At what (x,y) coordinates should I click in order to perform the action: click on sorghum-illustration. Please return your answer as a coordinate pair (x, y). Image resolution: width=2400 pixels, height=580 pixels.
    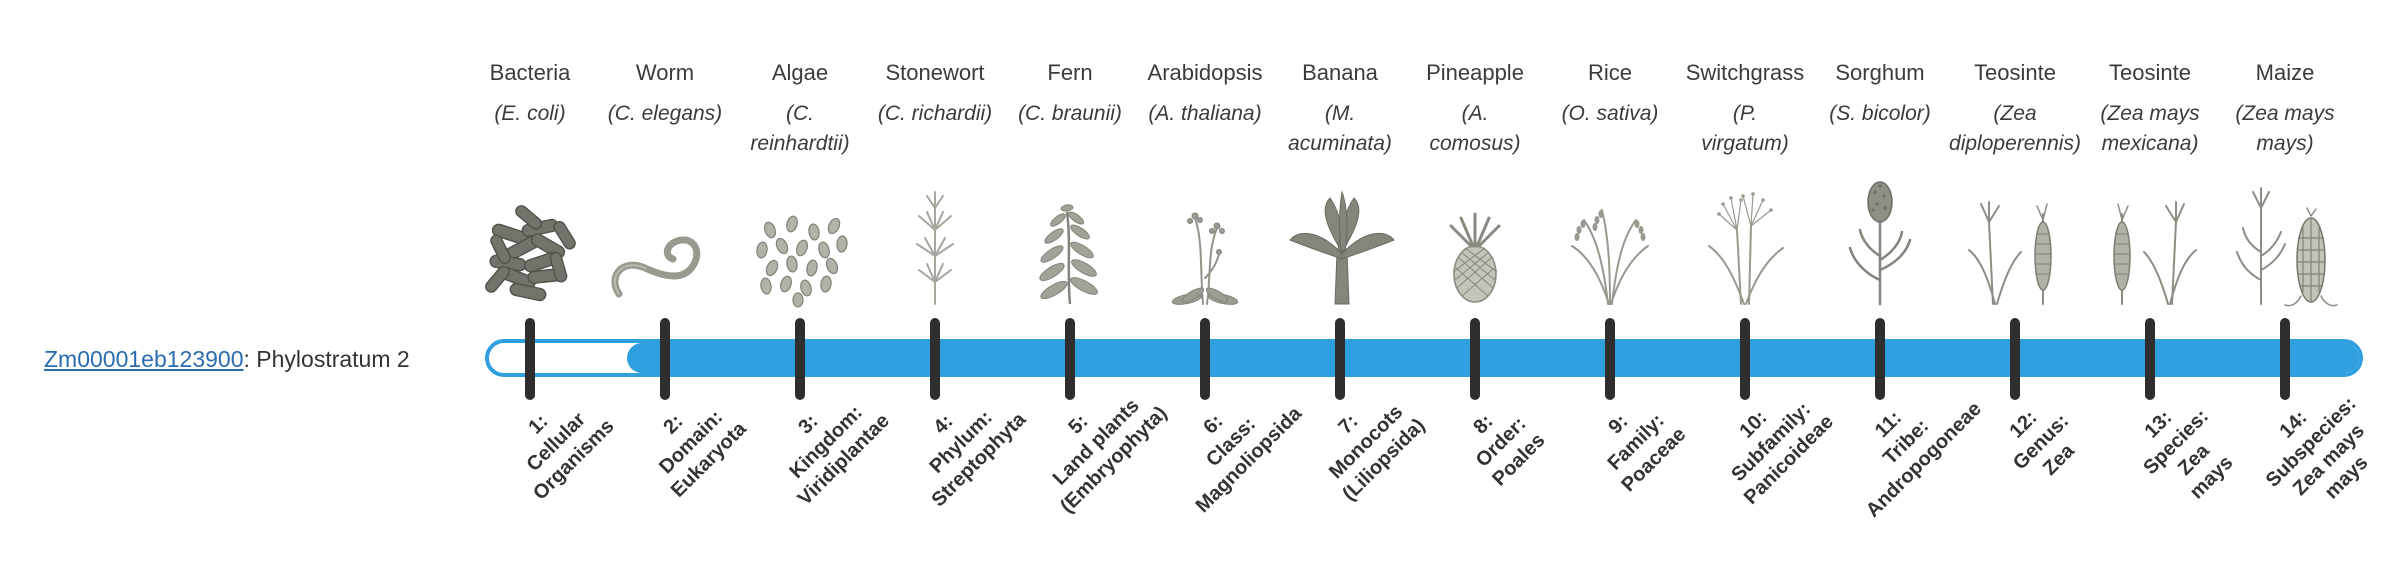
    Looking at the image, I should click on (1880, 233).